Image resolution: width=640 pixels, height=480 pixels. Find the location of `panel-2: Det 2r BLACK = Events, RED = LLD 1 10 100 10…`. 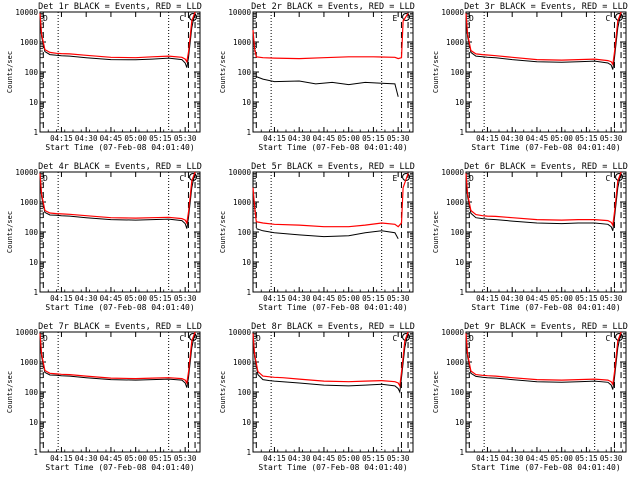

panel-2: Det 2r BLACK = Events, RED = LLD 1 10 100 10… is located at coordinates (317, 77).